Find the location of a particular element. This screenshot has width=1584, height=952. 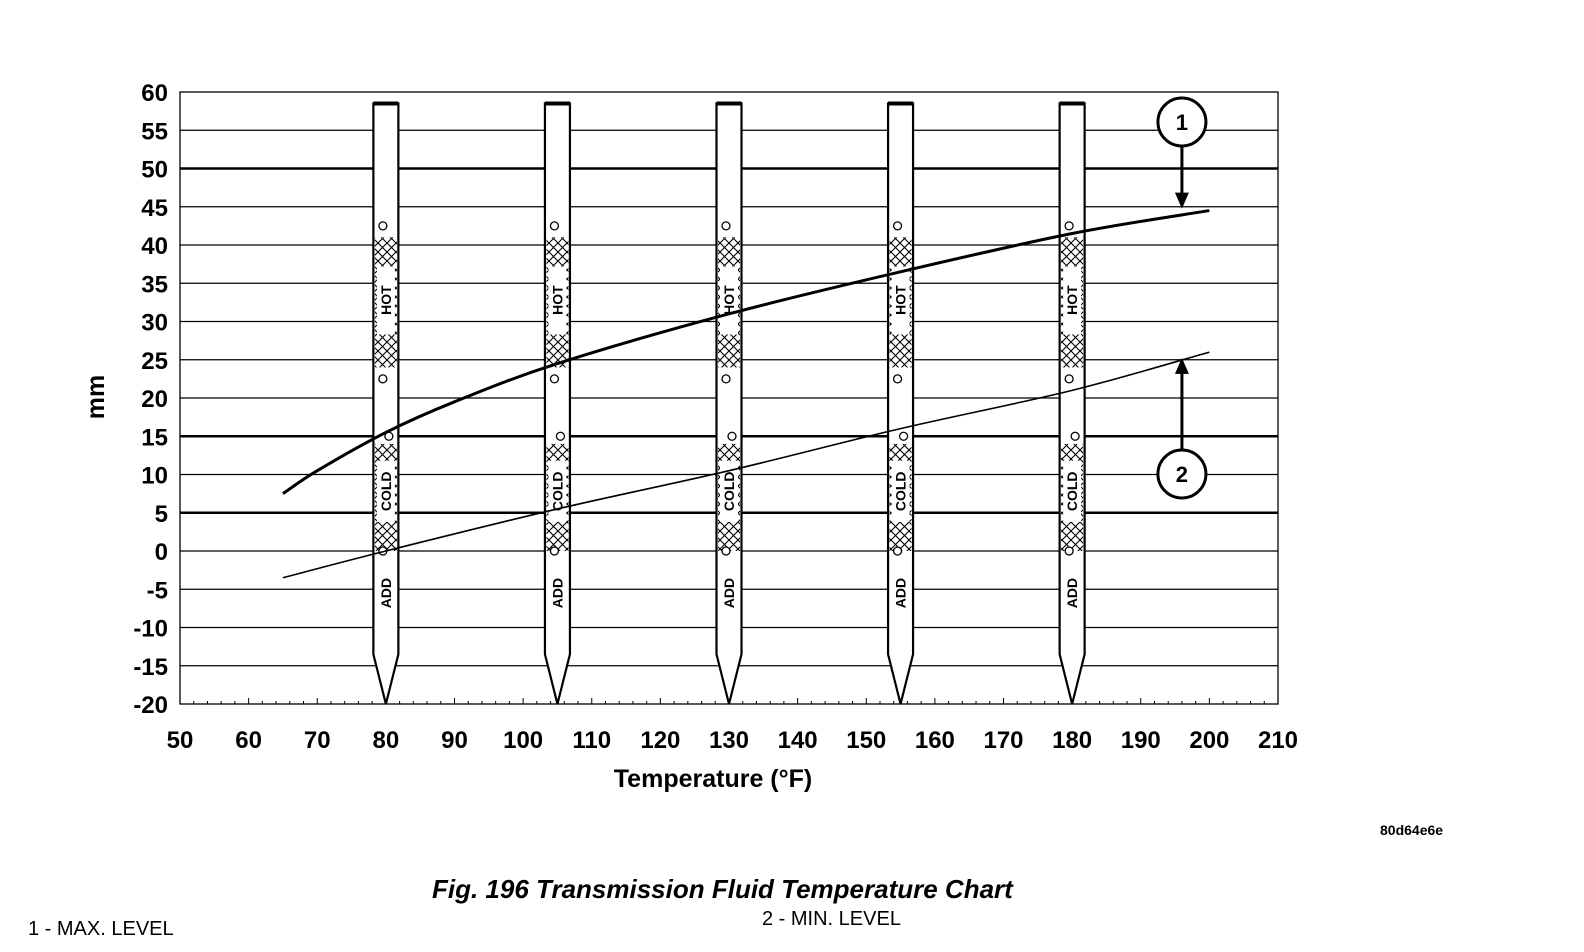

callout-number: 2 is located at coordinates (1182, 474).